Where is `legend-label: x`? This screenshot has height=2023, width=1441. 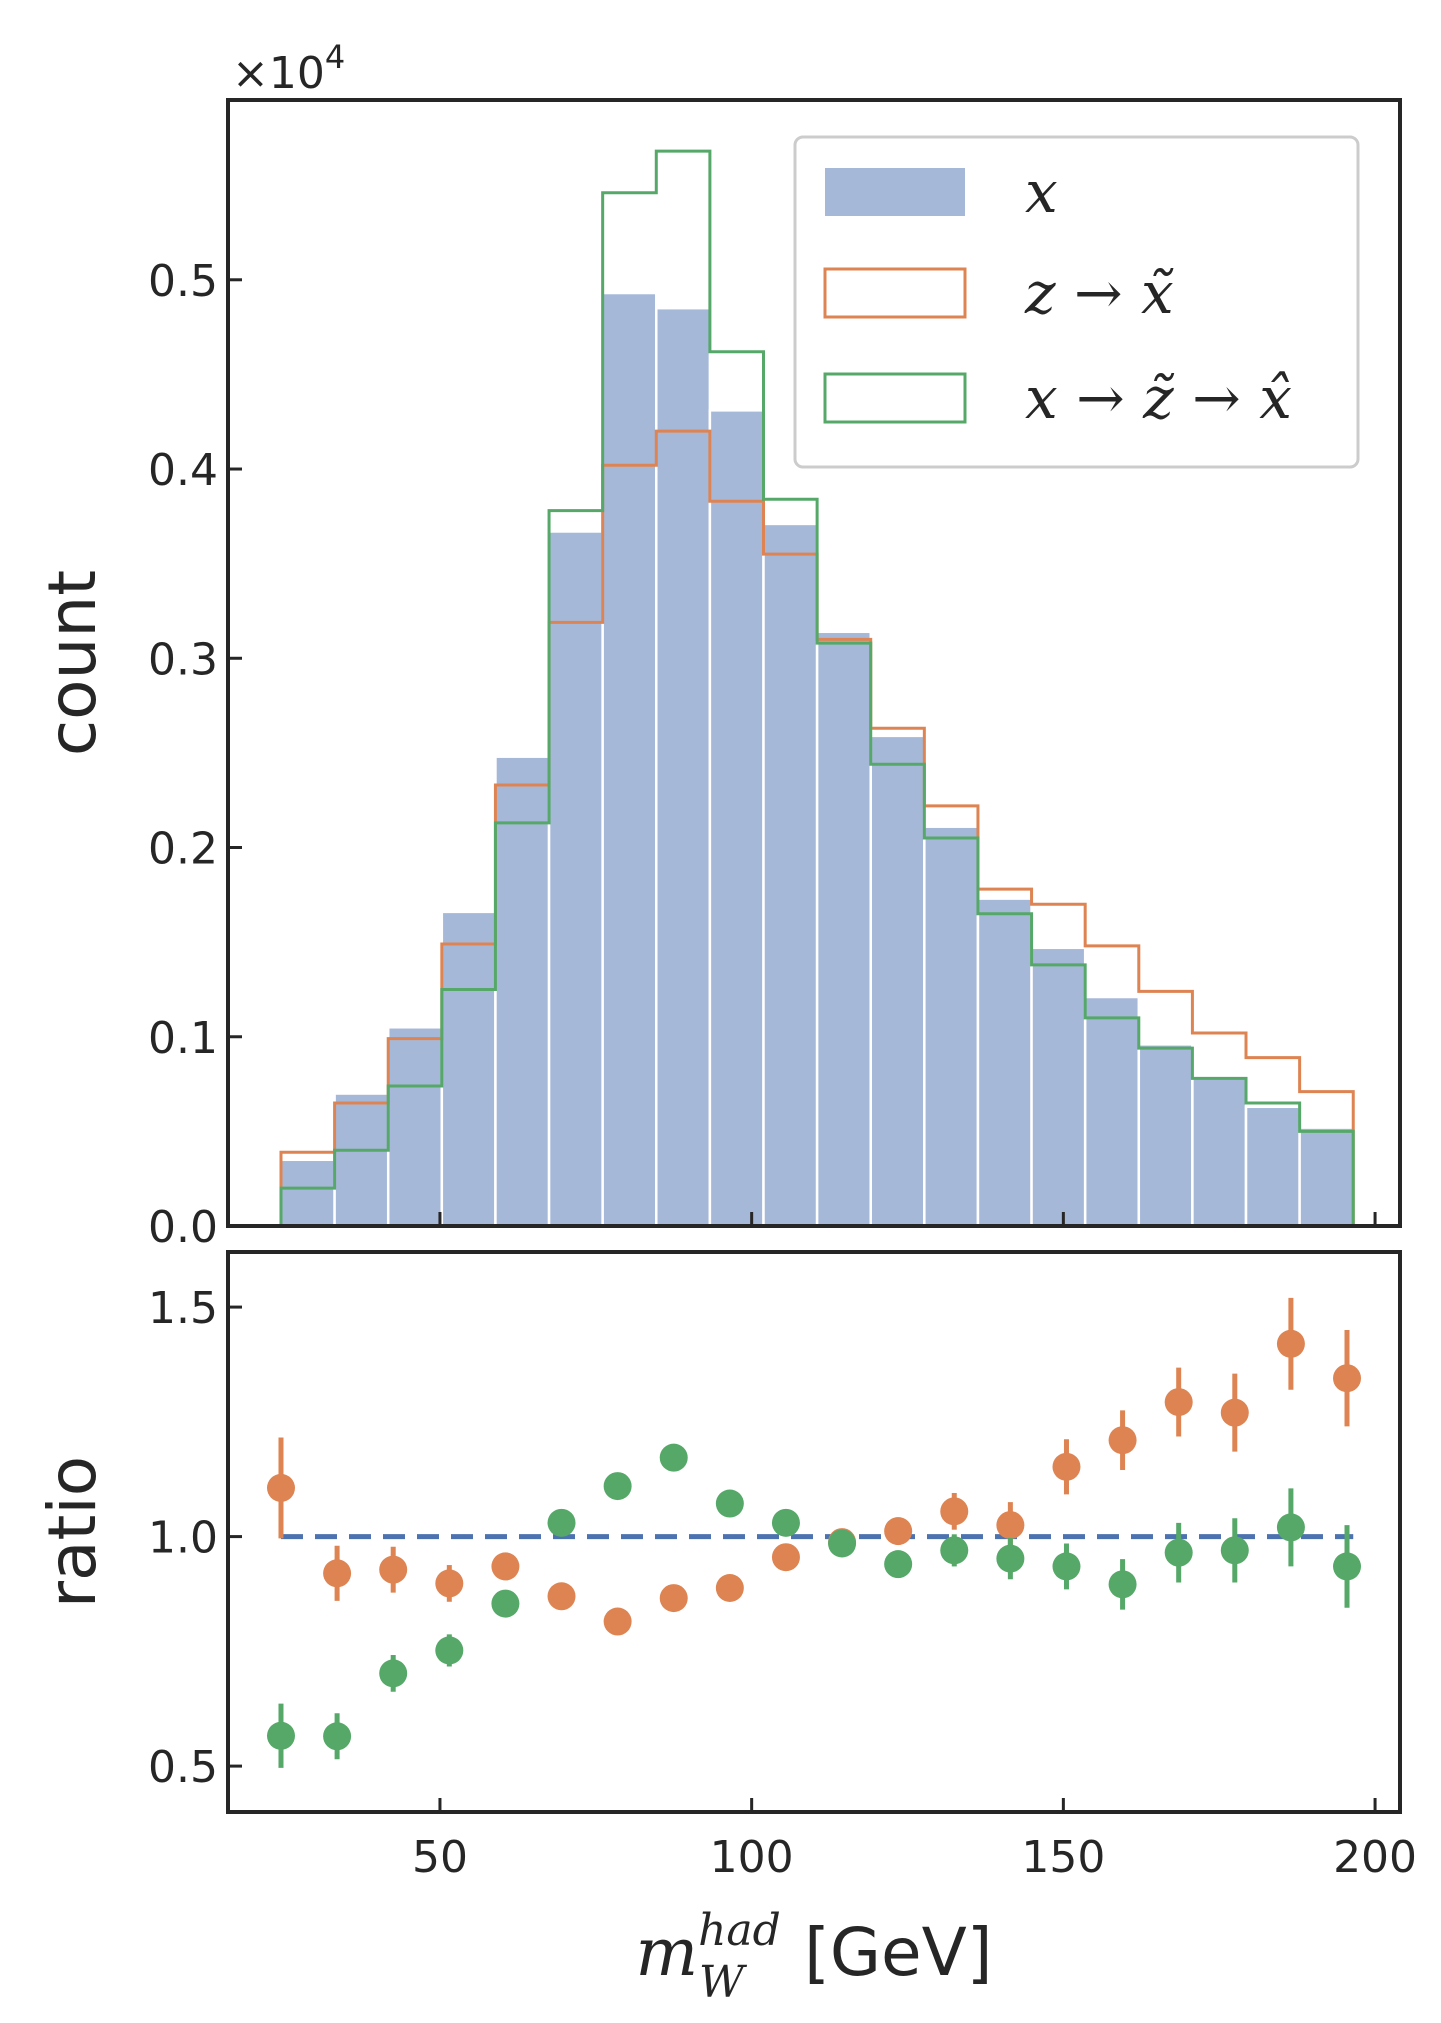
legend-label: x is located at coordinates (1041, 192).